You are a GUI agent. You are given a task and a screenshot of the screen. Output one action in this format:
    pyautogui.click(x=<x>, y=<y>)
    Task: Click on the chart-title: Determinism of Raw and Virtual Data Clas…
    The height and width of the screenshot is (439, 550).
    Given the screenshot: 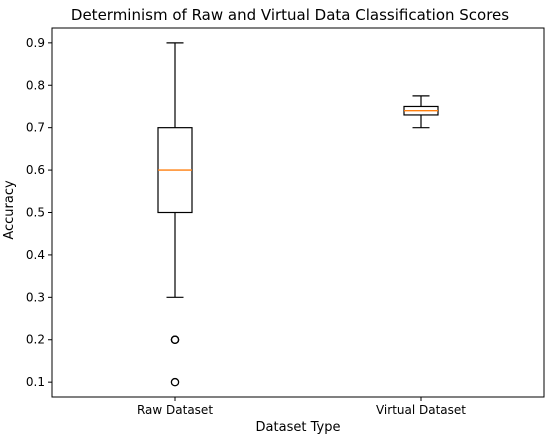 What is the action you would take?
    pyautogui.click(x=290, y=15)
    